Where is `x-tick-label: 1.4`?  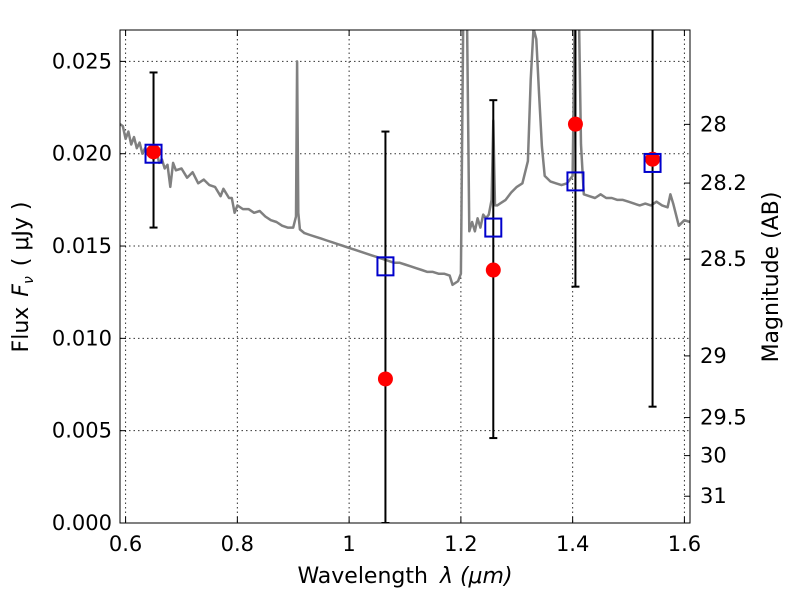
x-tick-label: 1.4 is located at coordinates (572, 544).